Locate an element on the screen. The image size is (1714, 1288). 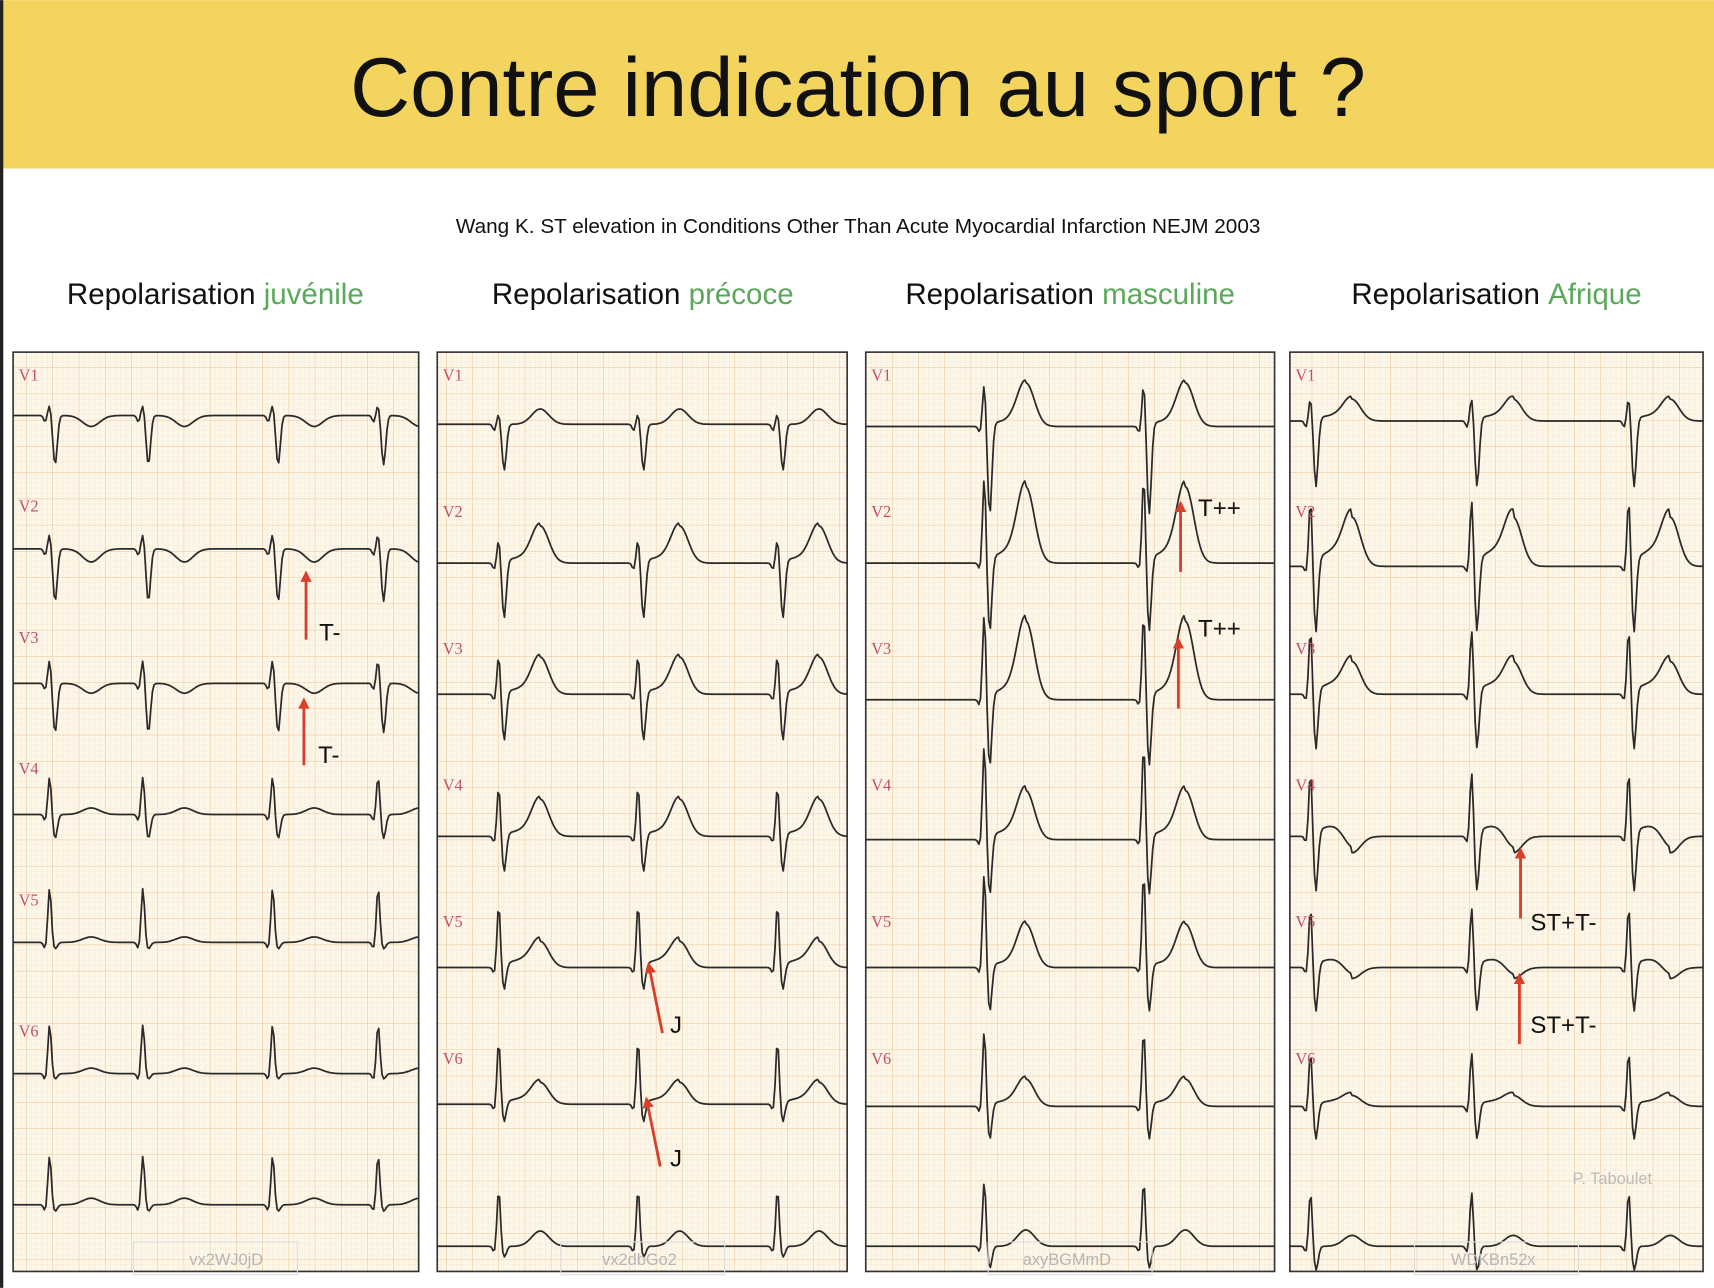
title-band is located at coordinates (857, 84).